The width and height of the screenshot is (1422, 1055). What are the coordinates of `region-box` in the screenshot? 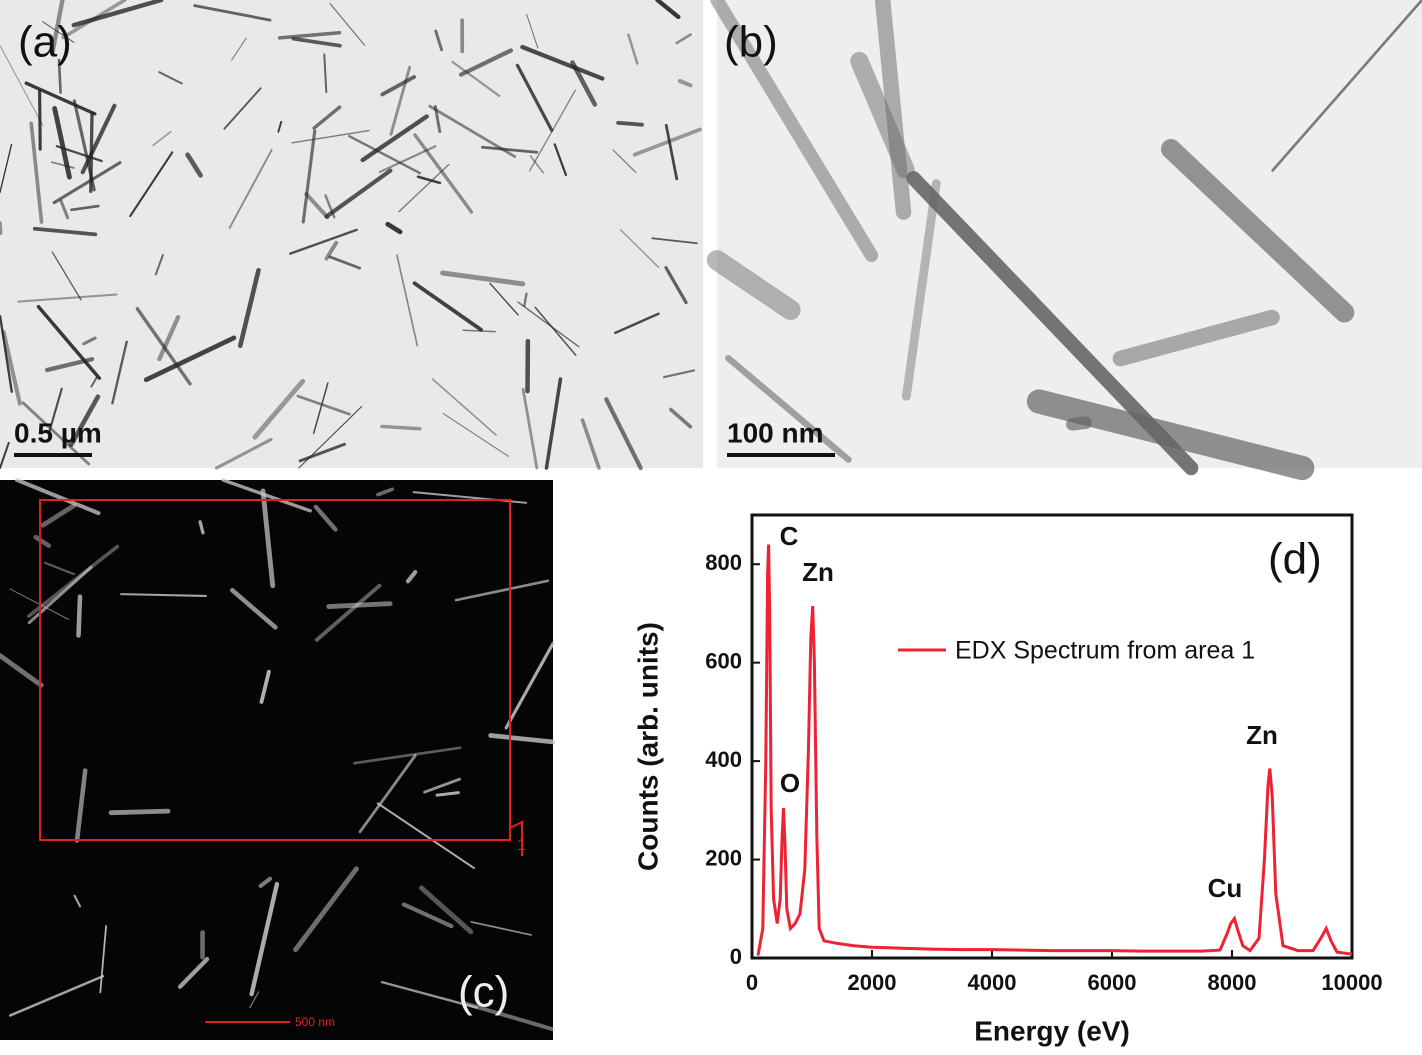 It's located at (275, 670).